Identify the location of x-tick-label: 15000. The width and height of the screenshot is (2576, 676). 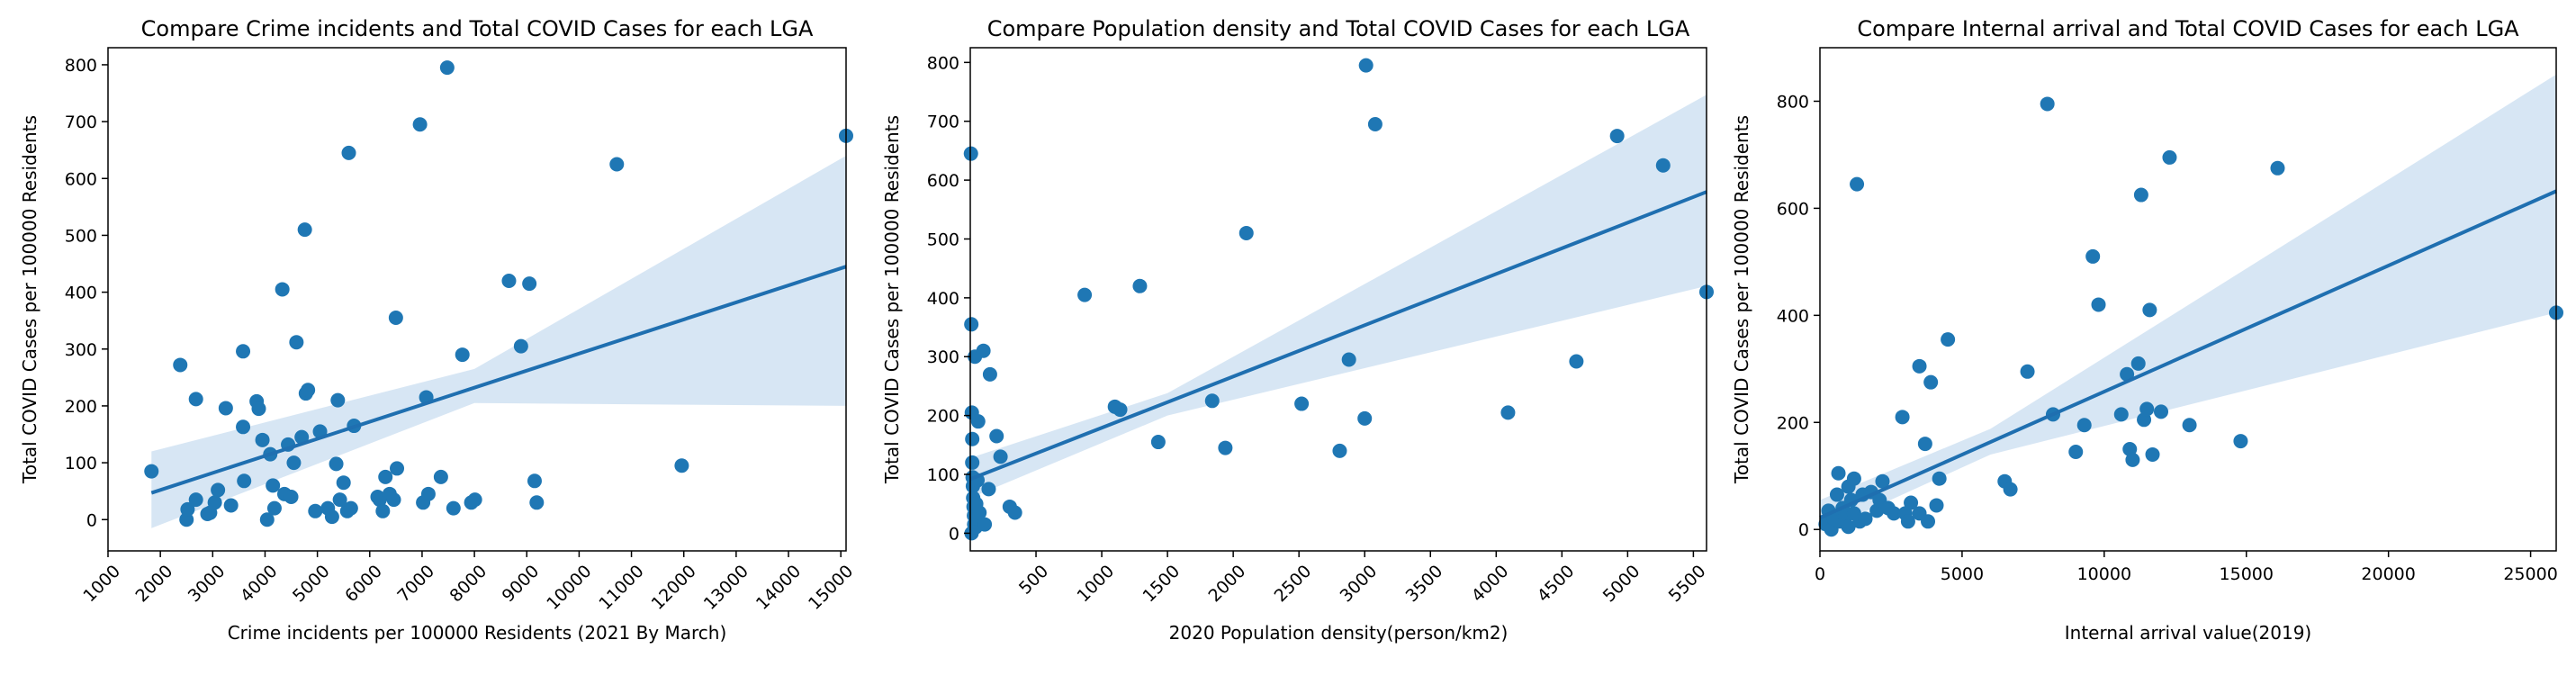
(831, 588).